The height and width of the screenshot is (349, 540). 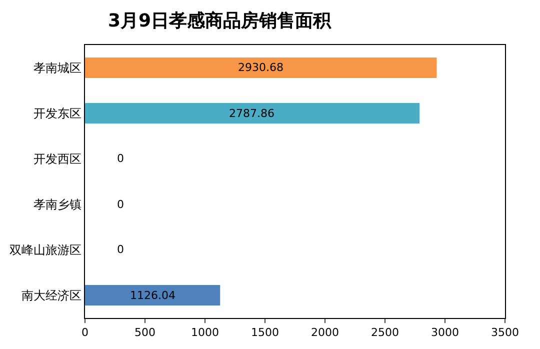 I want to click on x-tick-label: 0, so click(x=85, y=333).